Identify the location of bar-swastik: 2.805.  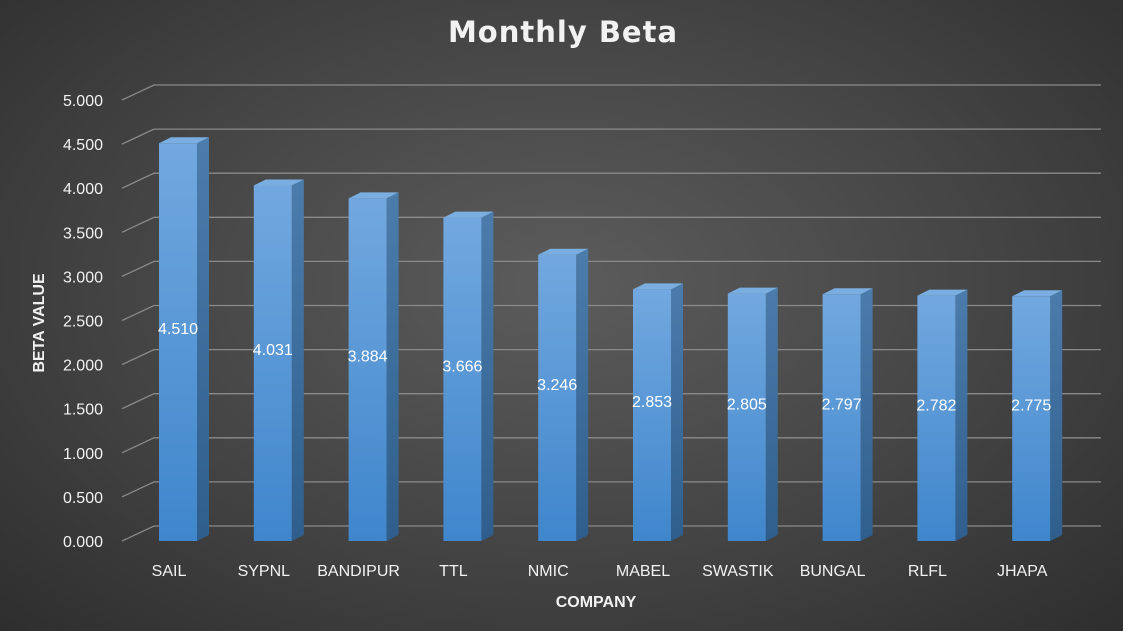
(752, 414).